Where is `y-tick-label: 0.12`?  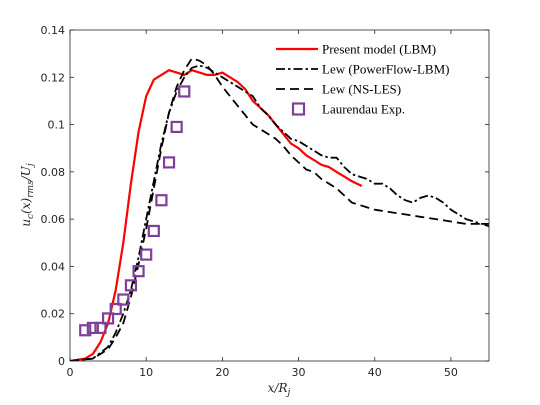
y-tick-label: 0.12 is located at coordinates (53, 77).